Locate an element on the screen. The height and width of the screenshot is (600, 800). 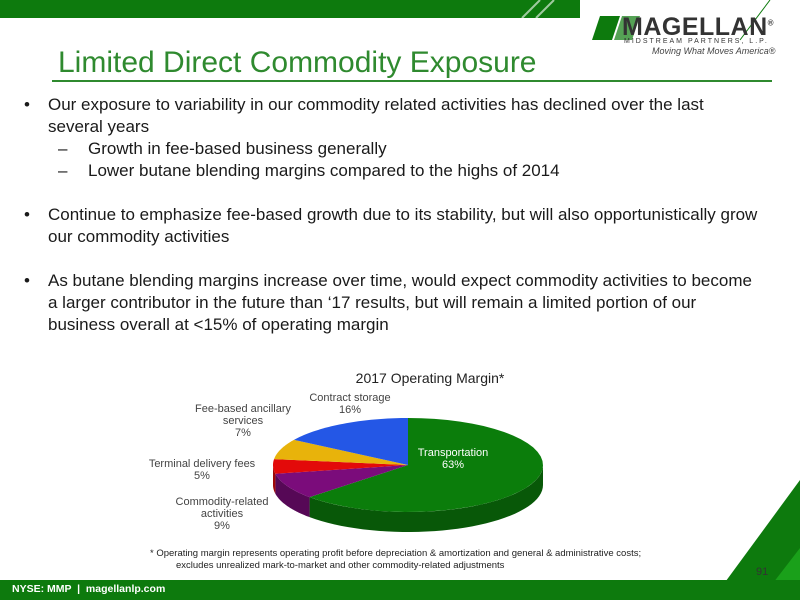
slice-label: Contract storage 16% is located at coordinates (350, 404).